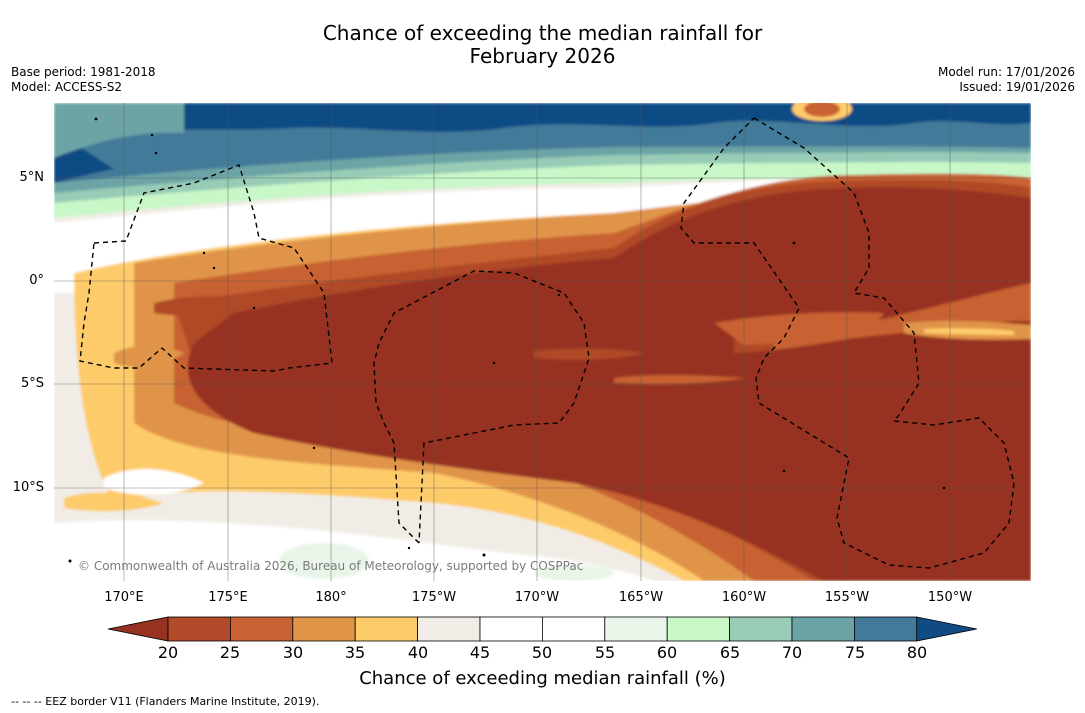 This screenshot has height=713, width=1085. I want to click on lon-label-175w: 175°W, so click(434, 597).